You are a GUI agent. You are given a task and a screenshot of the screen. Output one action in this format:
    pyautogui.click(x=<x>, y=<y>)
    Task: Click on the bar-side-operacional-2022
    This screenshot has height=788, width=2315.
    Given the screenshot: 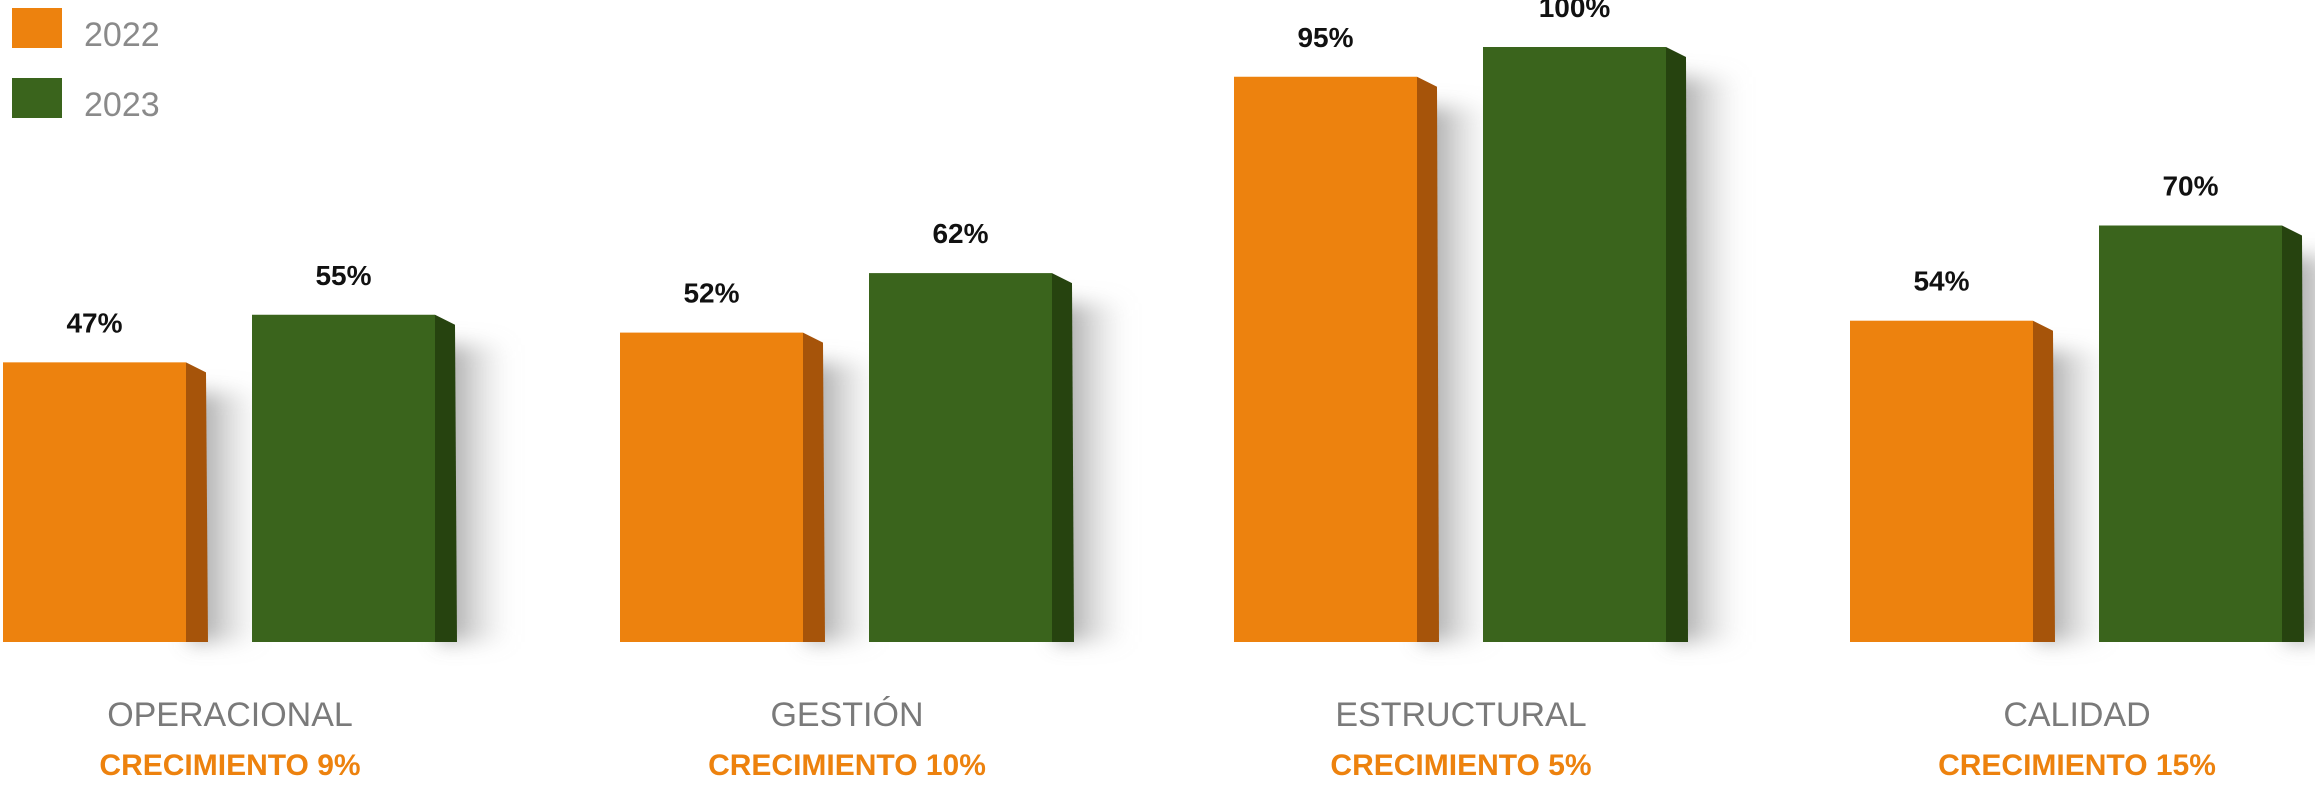 What is the action you would take?
    pyautogui.click(x=197, y=502)
    